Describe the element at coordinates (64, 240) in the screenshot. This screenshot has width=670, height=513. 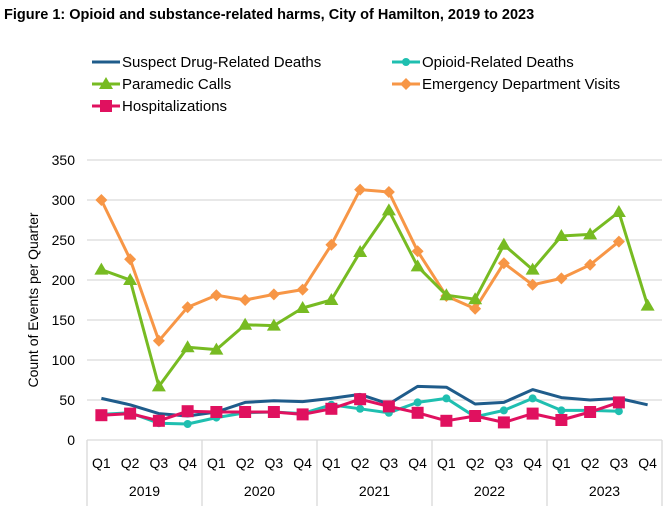
I see `y-tick-label: 250` at that location.